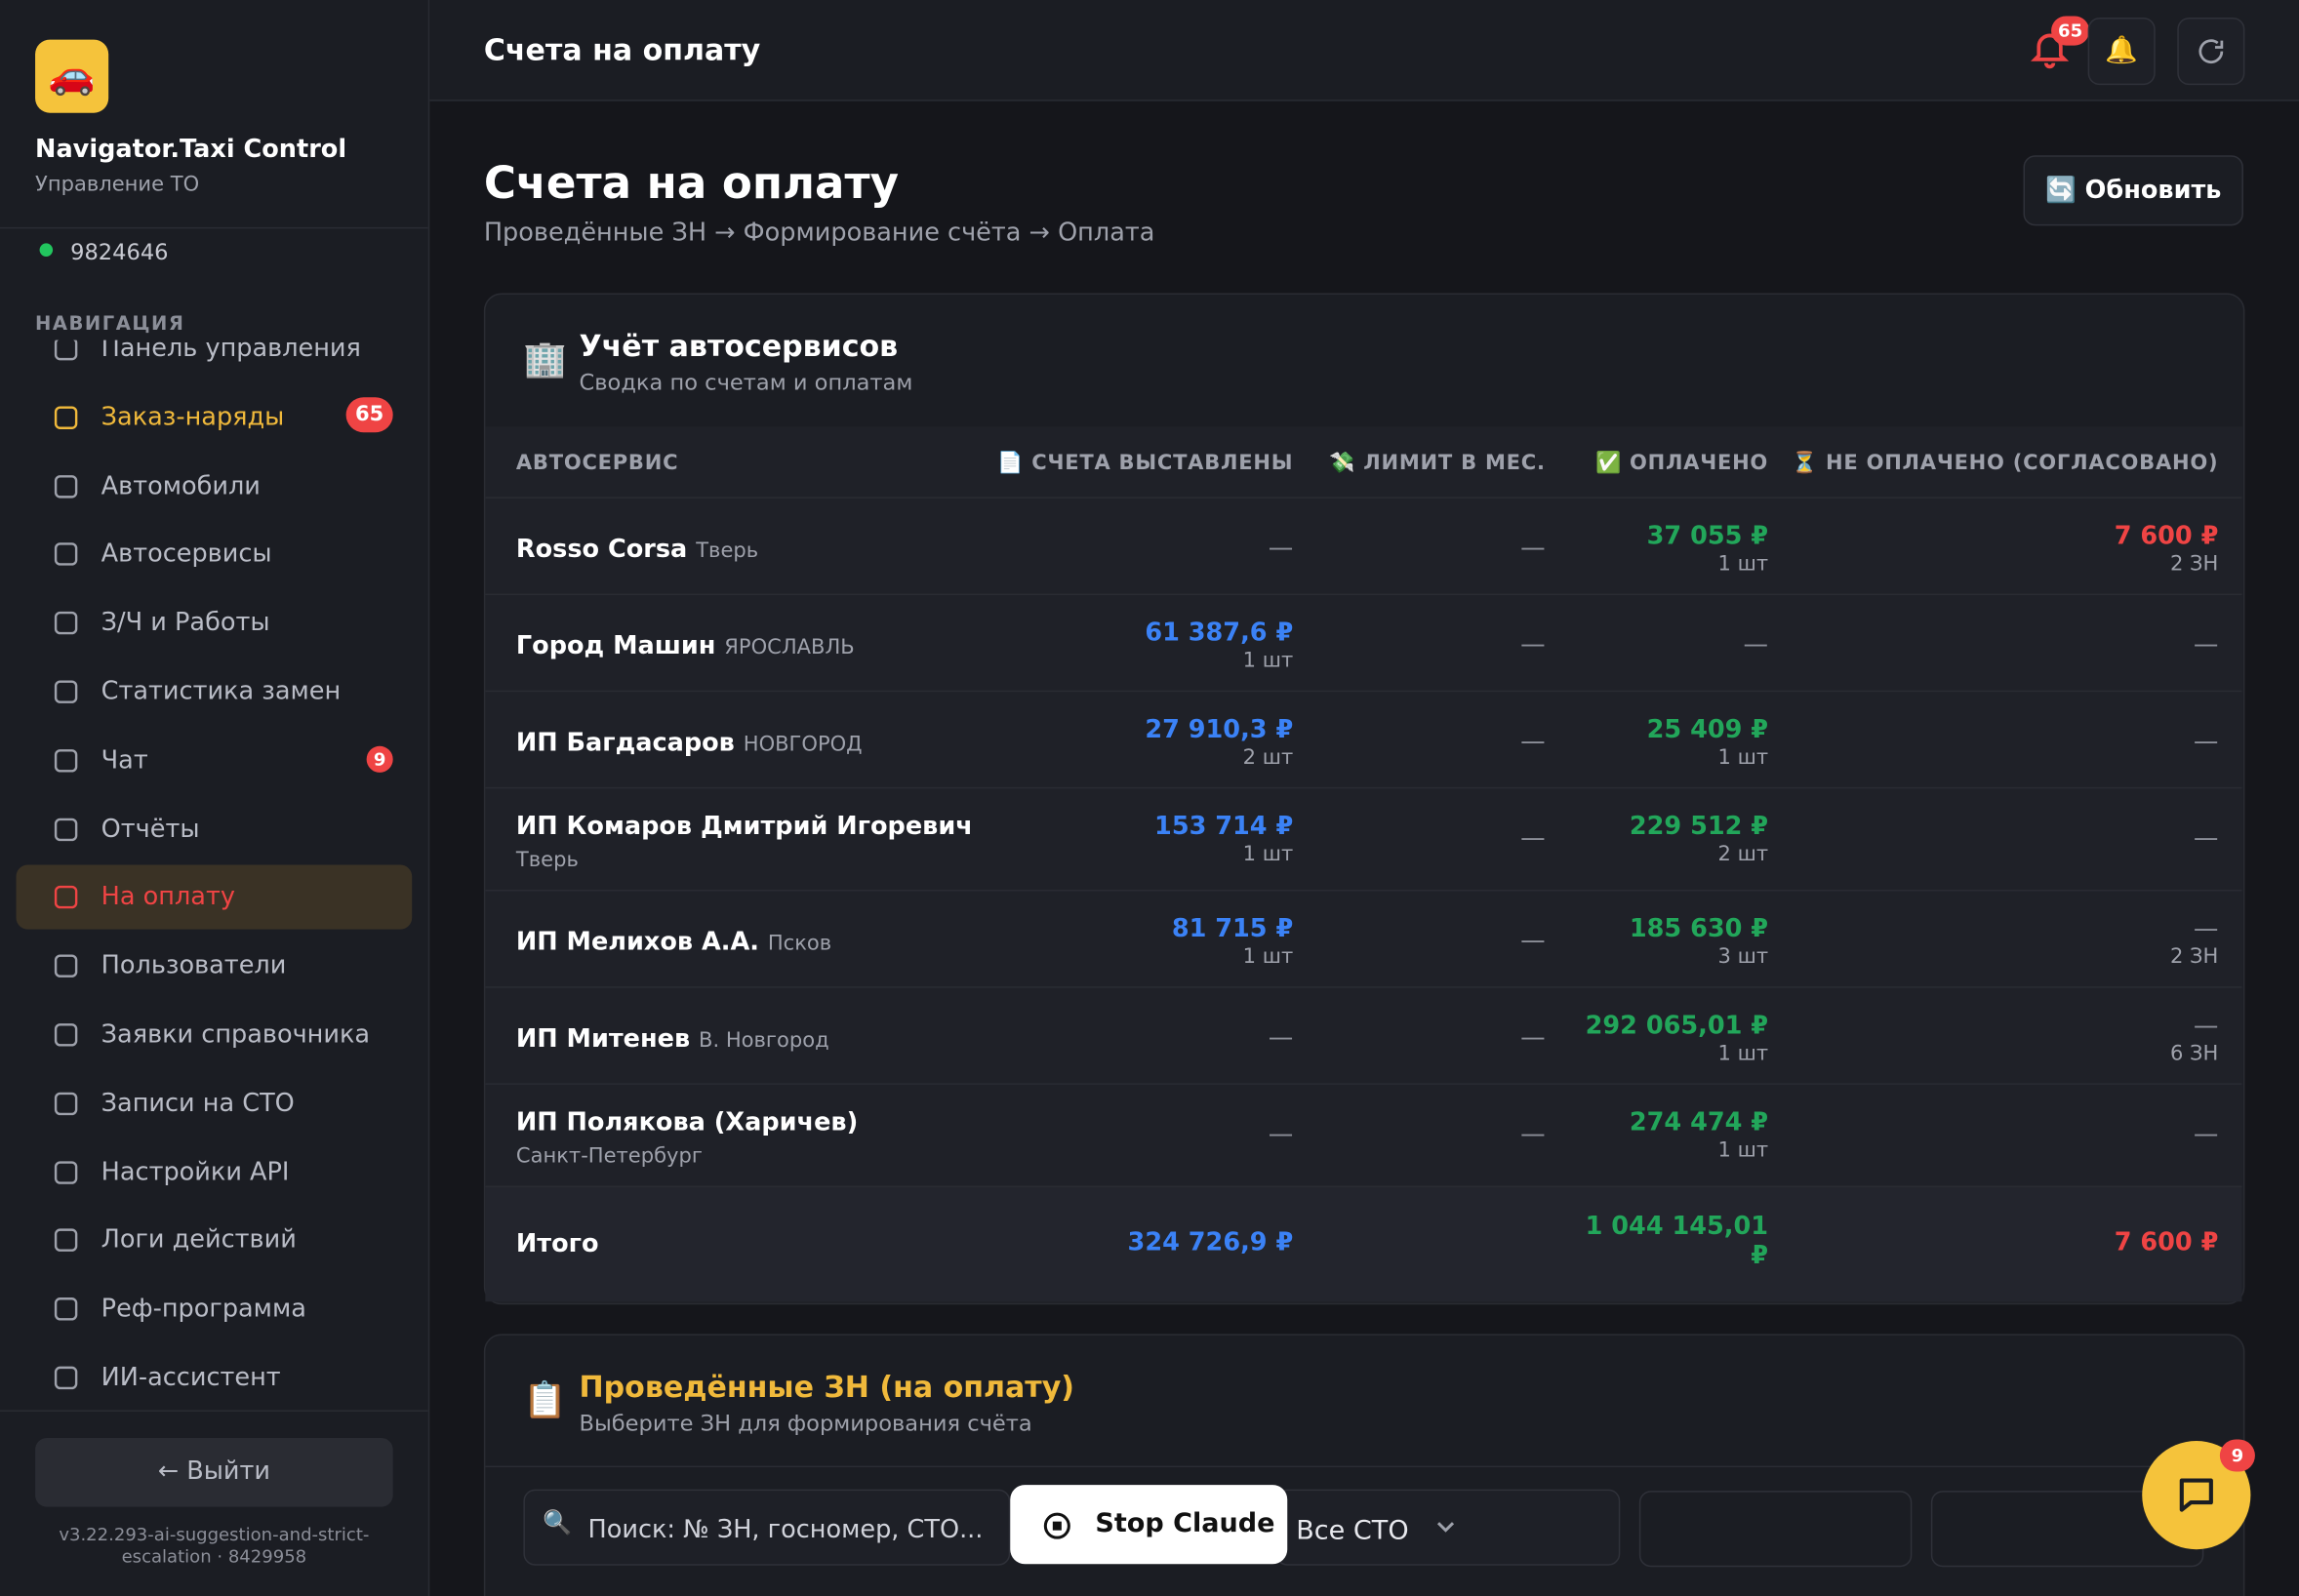 This screenshot has width=2299, height=1596. What do you see at coordinates (1707, 730) in the screenshot?
I see `amount: 25 409 ₽` at bounding box center [1707, 730].